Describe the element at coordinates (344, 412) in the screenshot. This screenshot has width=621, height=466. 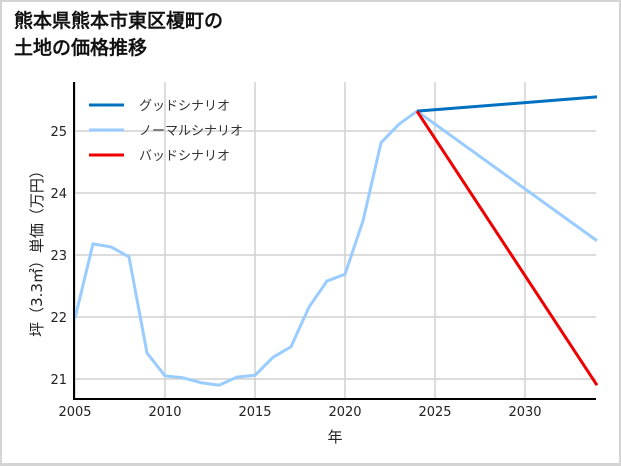
I see `x-tick-label: 2020` at that location.